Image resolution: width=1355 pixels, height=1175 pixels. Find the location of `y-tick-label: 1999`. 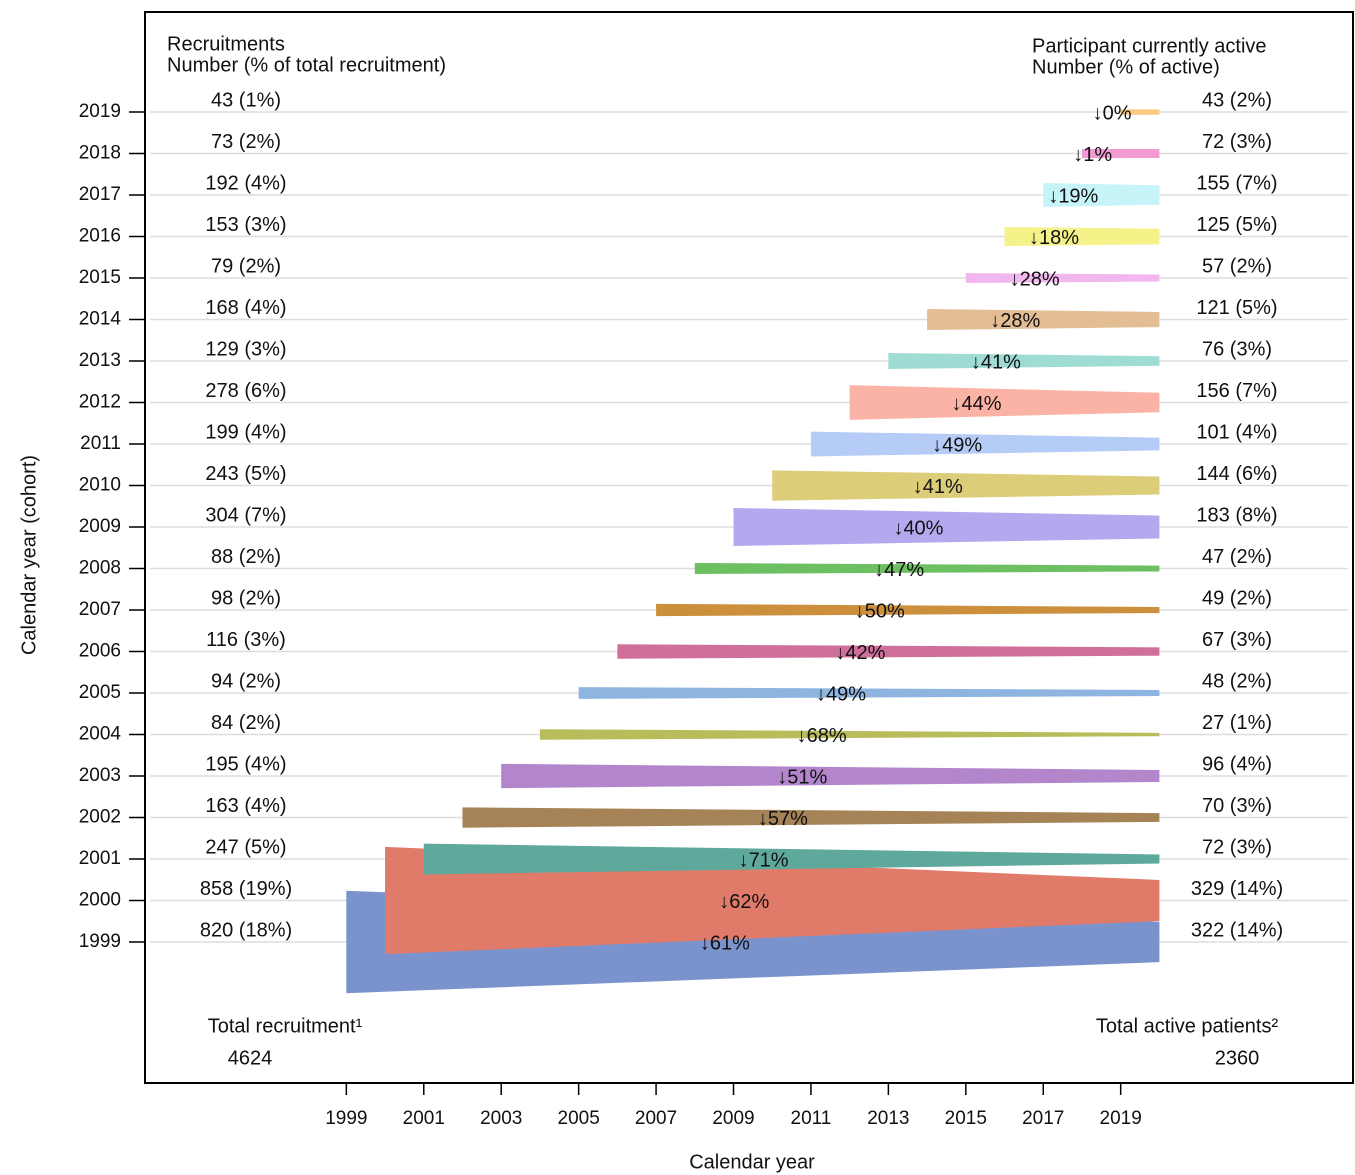

y-tick-label: 1999 is located at coordinates (100, 941).